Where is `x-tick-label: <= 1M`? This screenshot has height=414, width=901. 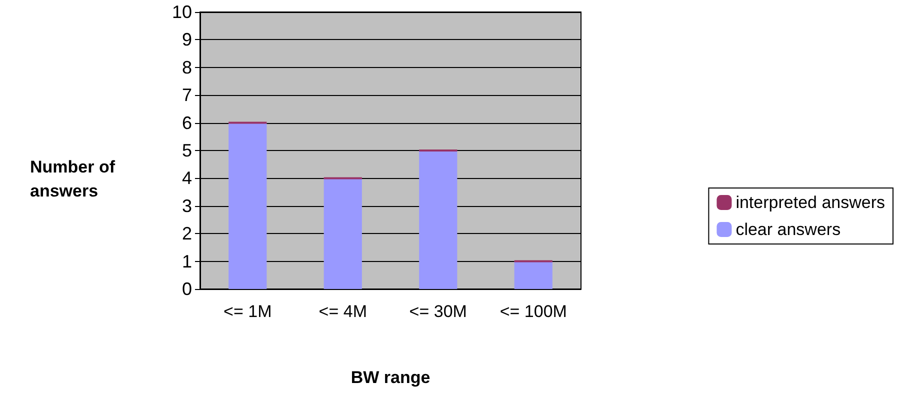 x-tick-label: <= 1M is located at coordinates (248, 311).